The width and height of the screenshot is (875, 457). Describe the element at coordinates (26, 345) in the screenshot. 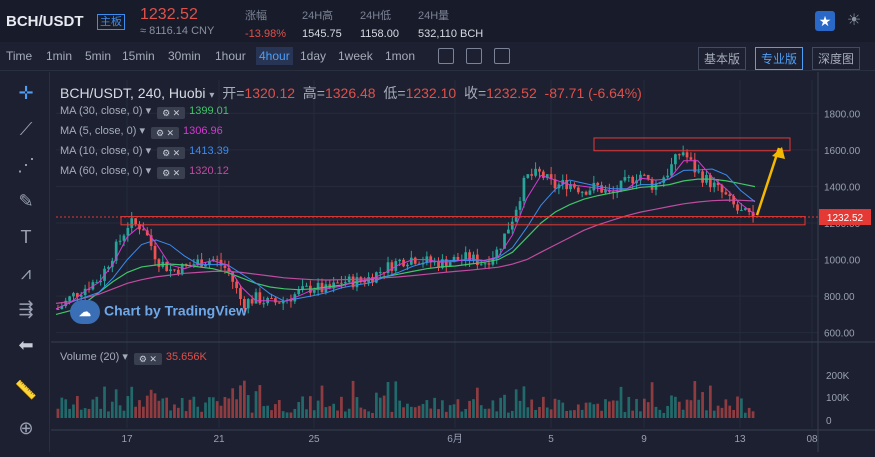

I see `back-arrow-icon: ⬅` at that location.